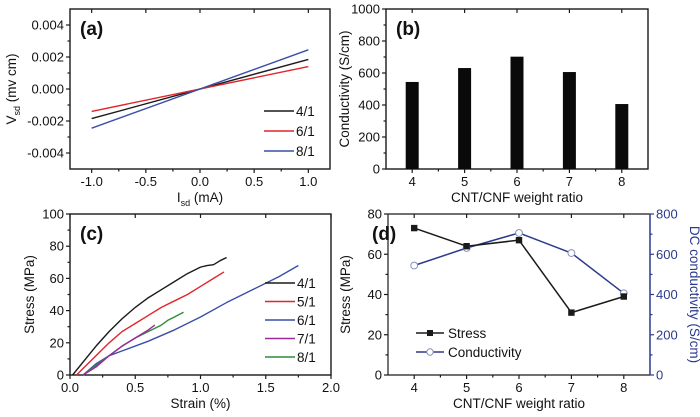 This screenshot has width=700, height=417. Describe the element at coordinates (408, 29) in the screenshot. I see `panel-label: (b)` at that location.